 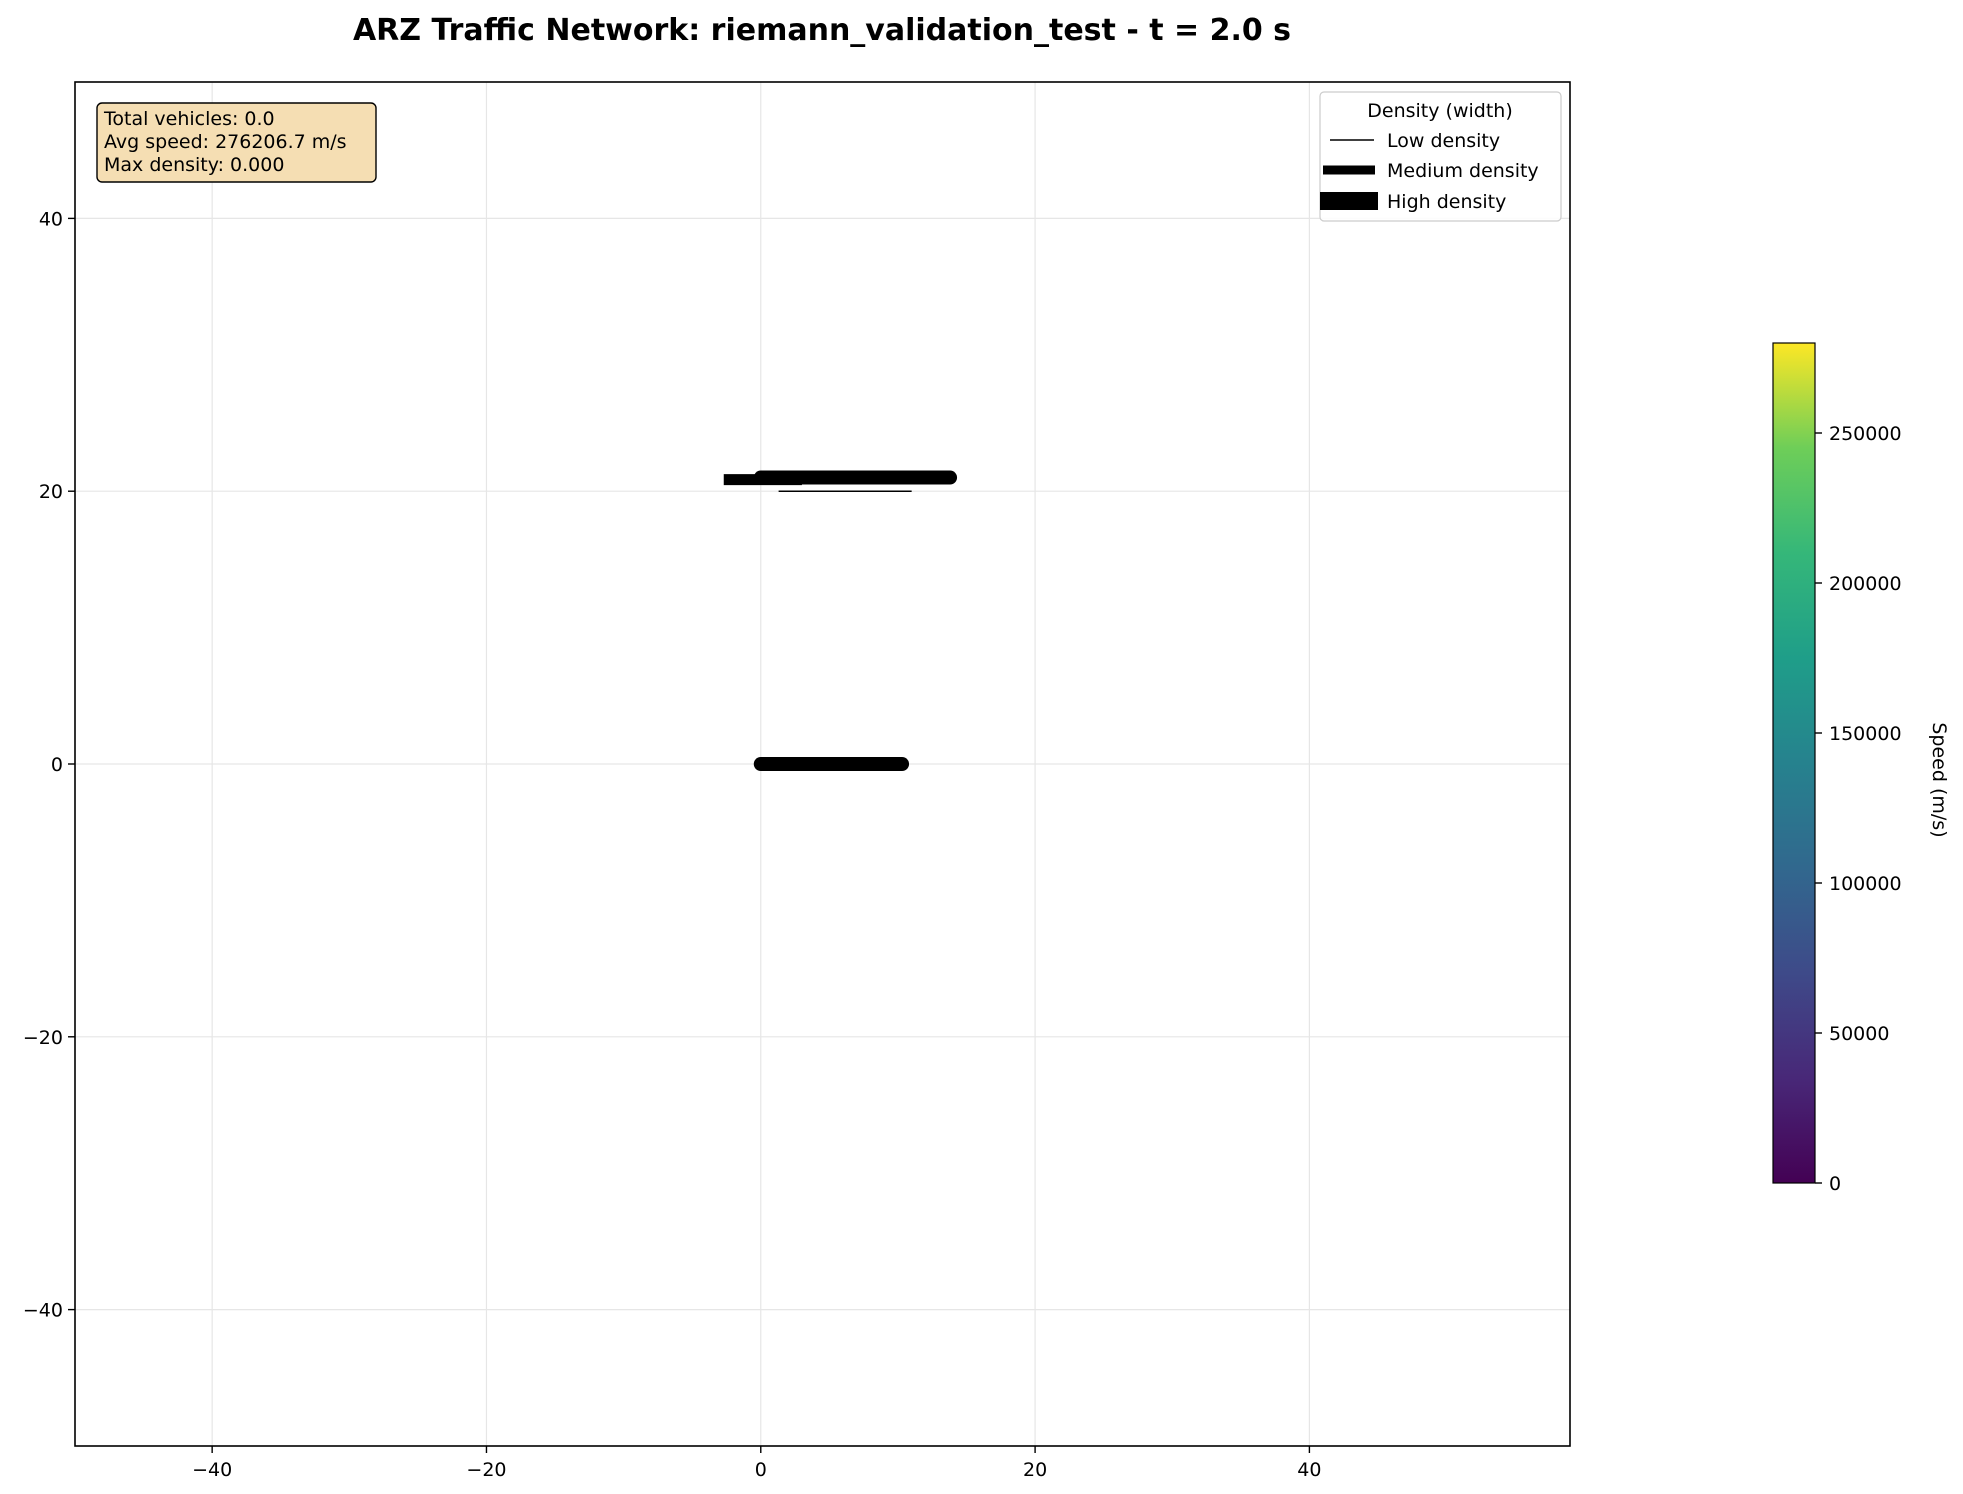 I want to click on legend-entry-medium: Medium density, so click(x=1463, y=171).